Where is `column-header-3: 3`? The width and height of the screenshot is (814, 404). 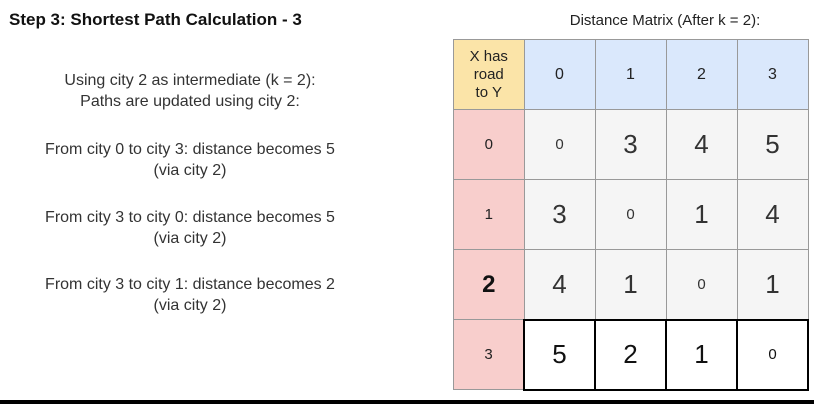
column-header-3: 3 is located at coordinates (772, 74).